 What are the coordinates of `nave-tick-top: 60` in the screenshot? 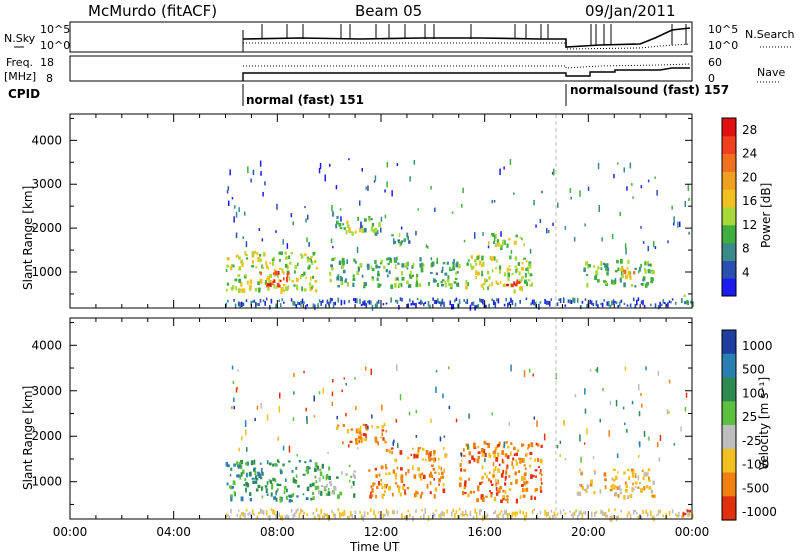 It's located at (715, 62).